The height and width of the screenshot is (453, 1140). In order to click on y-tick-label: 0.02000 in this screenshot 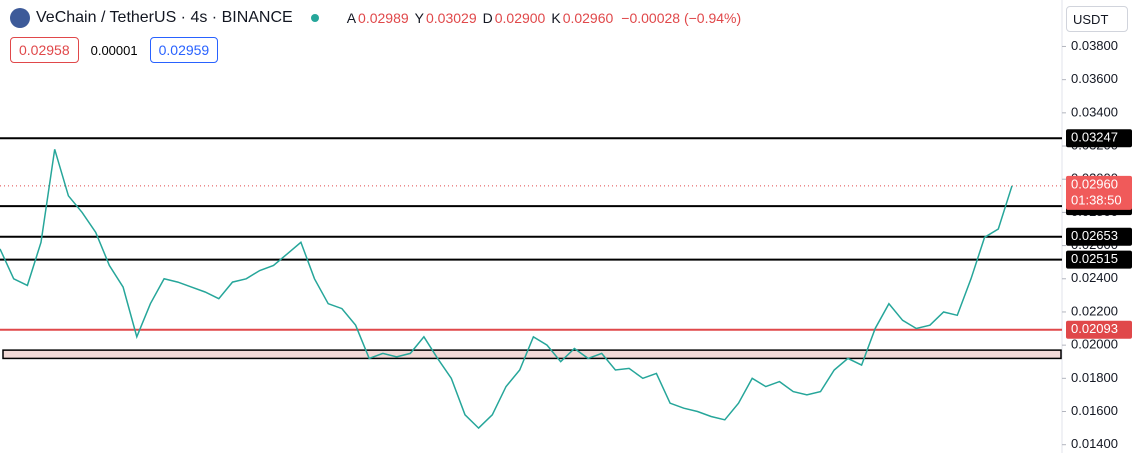, I will do `click(1094, 344)`.